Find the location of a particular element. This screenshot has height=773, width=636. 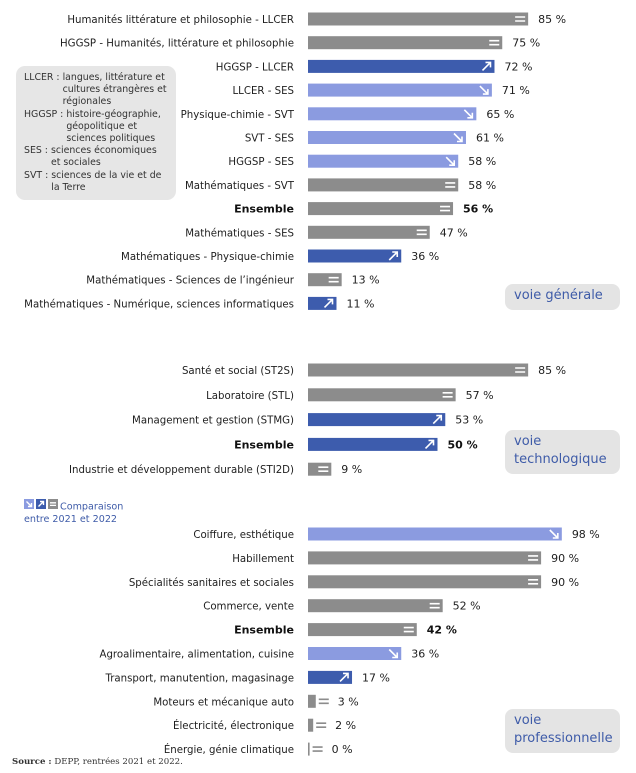

track-tag-professional: voie professionnelle is located at coordinates (562, 731).